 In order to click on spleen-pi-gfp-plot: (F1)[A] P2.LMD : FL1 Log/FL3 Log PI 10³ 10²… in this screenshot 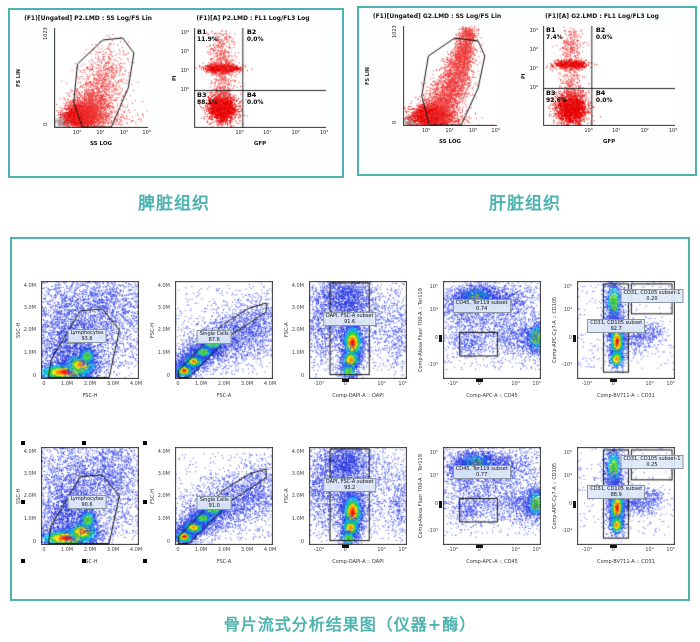, I will do `click(253, 91)`.